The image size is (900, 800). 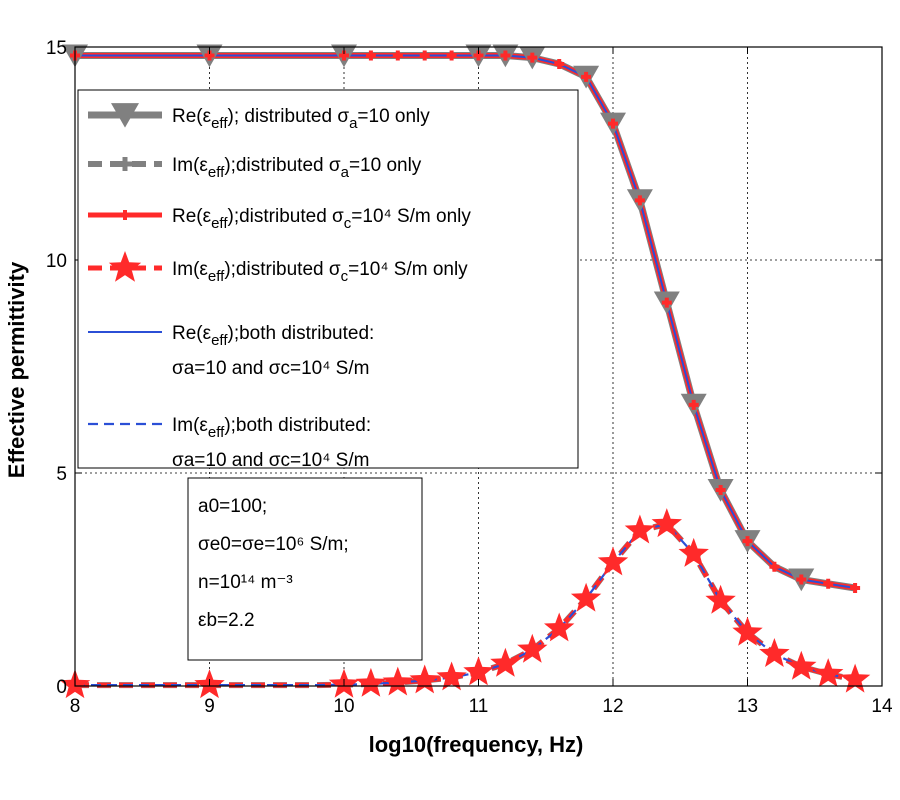 What do you see at coordinates (226, 620) in the screenshot?
I see `annotation-line-4: εb=2.2` at bounding box center [226, 620].